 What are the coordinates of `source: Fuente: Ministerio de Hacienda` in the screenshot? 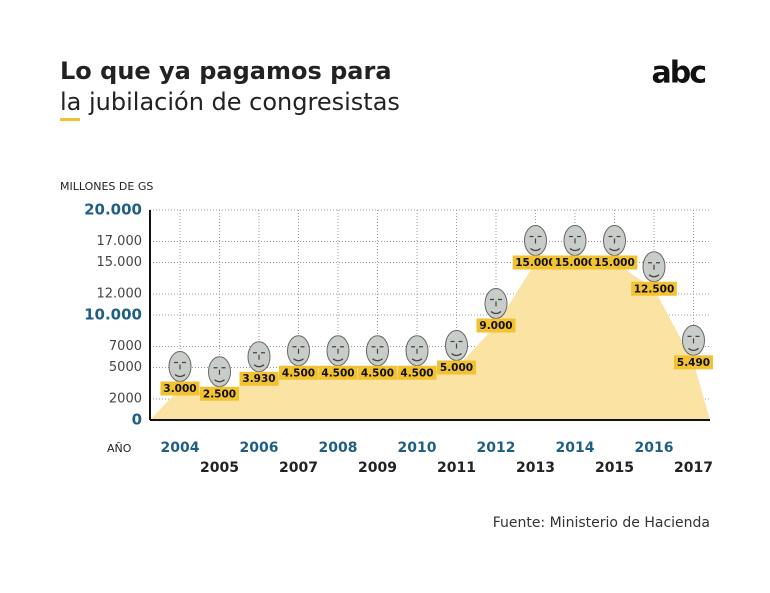 It's located at (601, 523).